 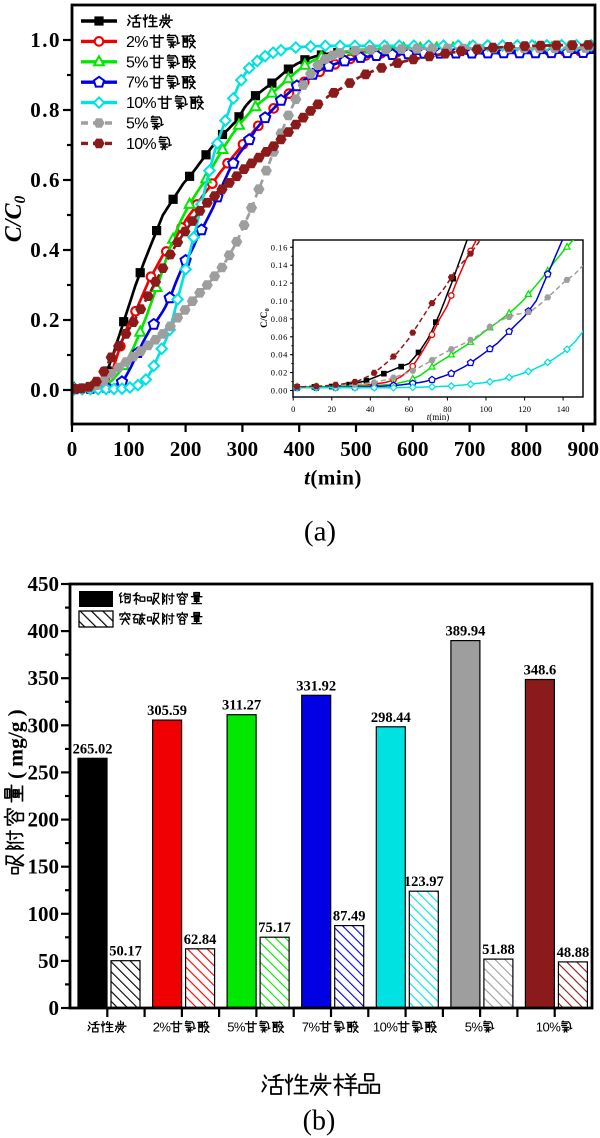 I want to click on svg-text: 0.4, so click(x=45, y=250).